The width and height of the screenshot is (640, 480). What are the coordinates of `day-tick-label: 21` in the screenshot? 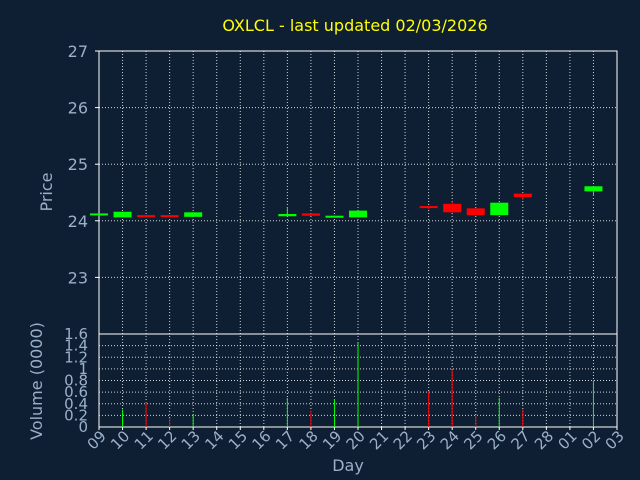 It's located at (379, 440).